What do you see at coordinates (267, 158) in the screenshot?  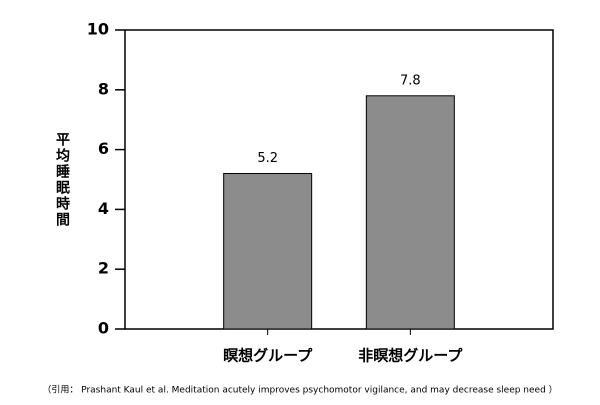 I see `value-label: 5.2` at bounding box center [267, 158].